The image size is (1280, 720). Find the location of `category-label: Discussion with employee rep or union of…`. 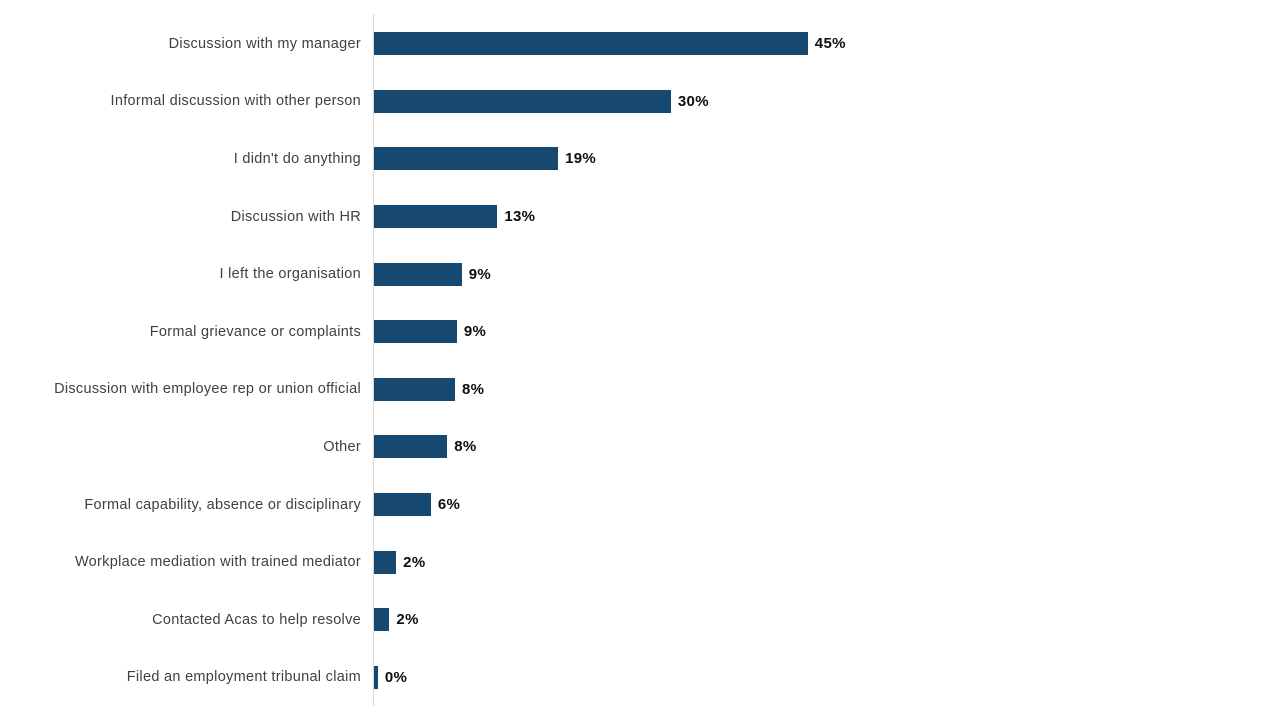

category-label: Discussion with employee rep or union of… is located at coordinates (207, 389).